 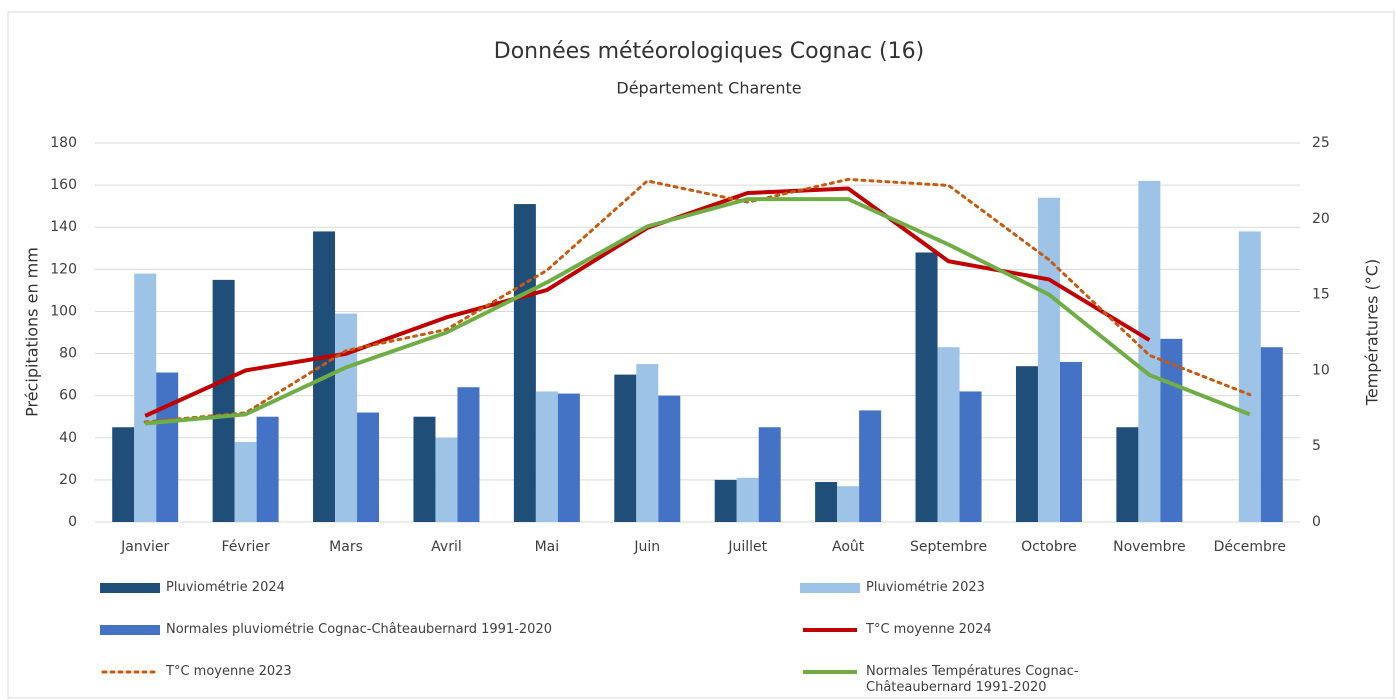 What do you see at coordinates (63, 269) in the screenshot?
I see `y-tick-label: 120` at bounding box center [63, 269].